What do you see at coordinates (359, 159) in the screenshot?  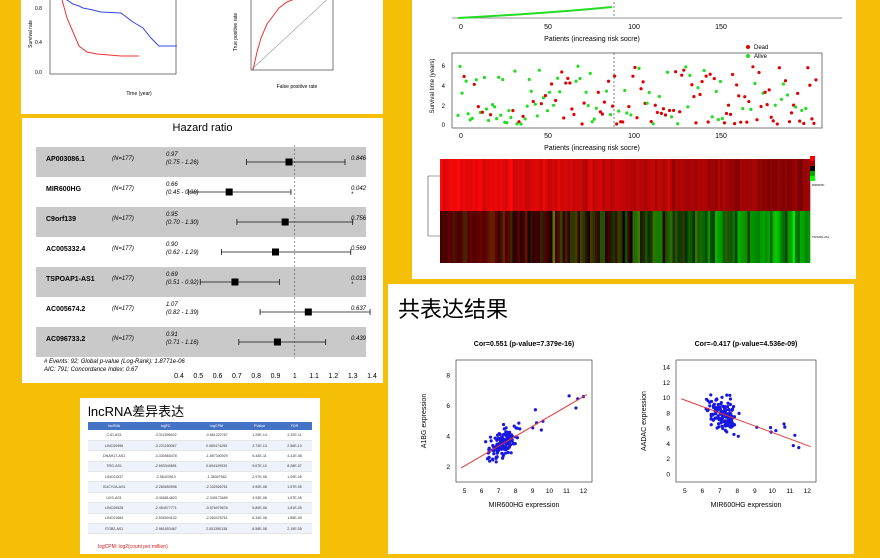 I see `forest-p-value: 0.846` at bounding box center [359, 159].